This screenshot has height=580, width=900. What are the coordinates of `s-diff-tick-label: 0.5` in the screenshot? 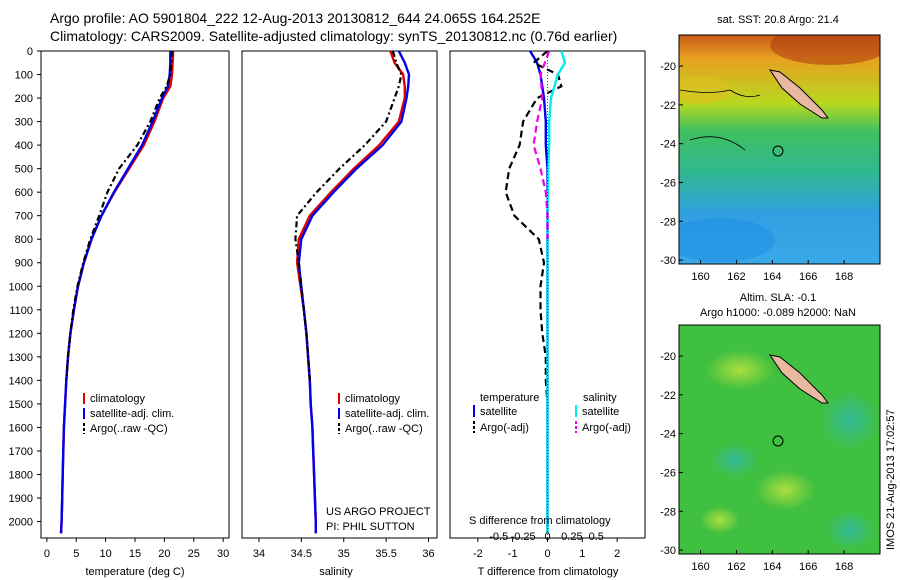 It's located at (596, 537).